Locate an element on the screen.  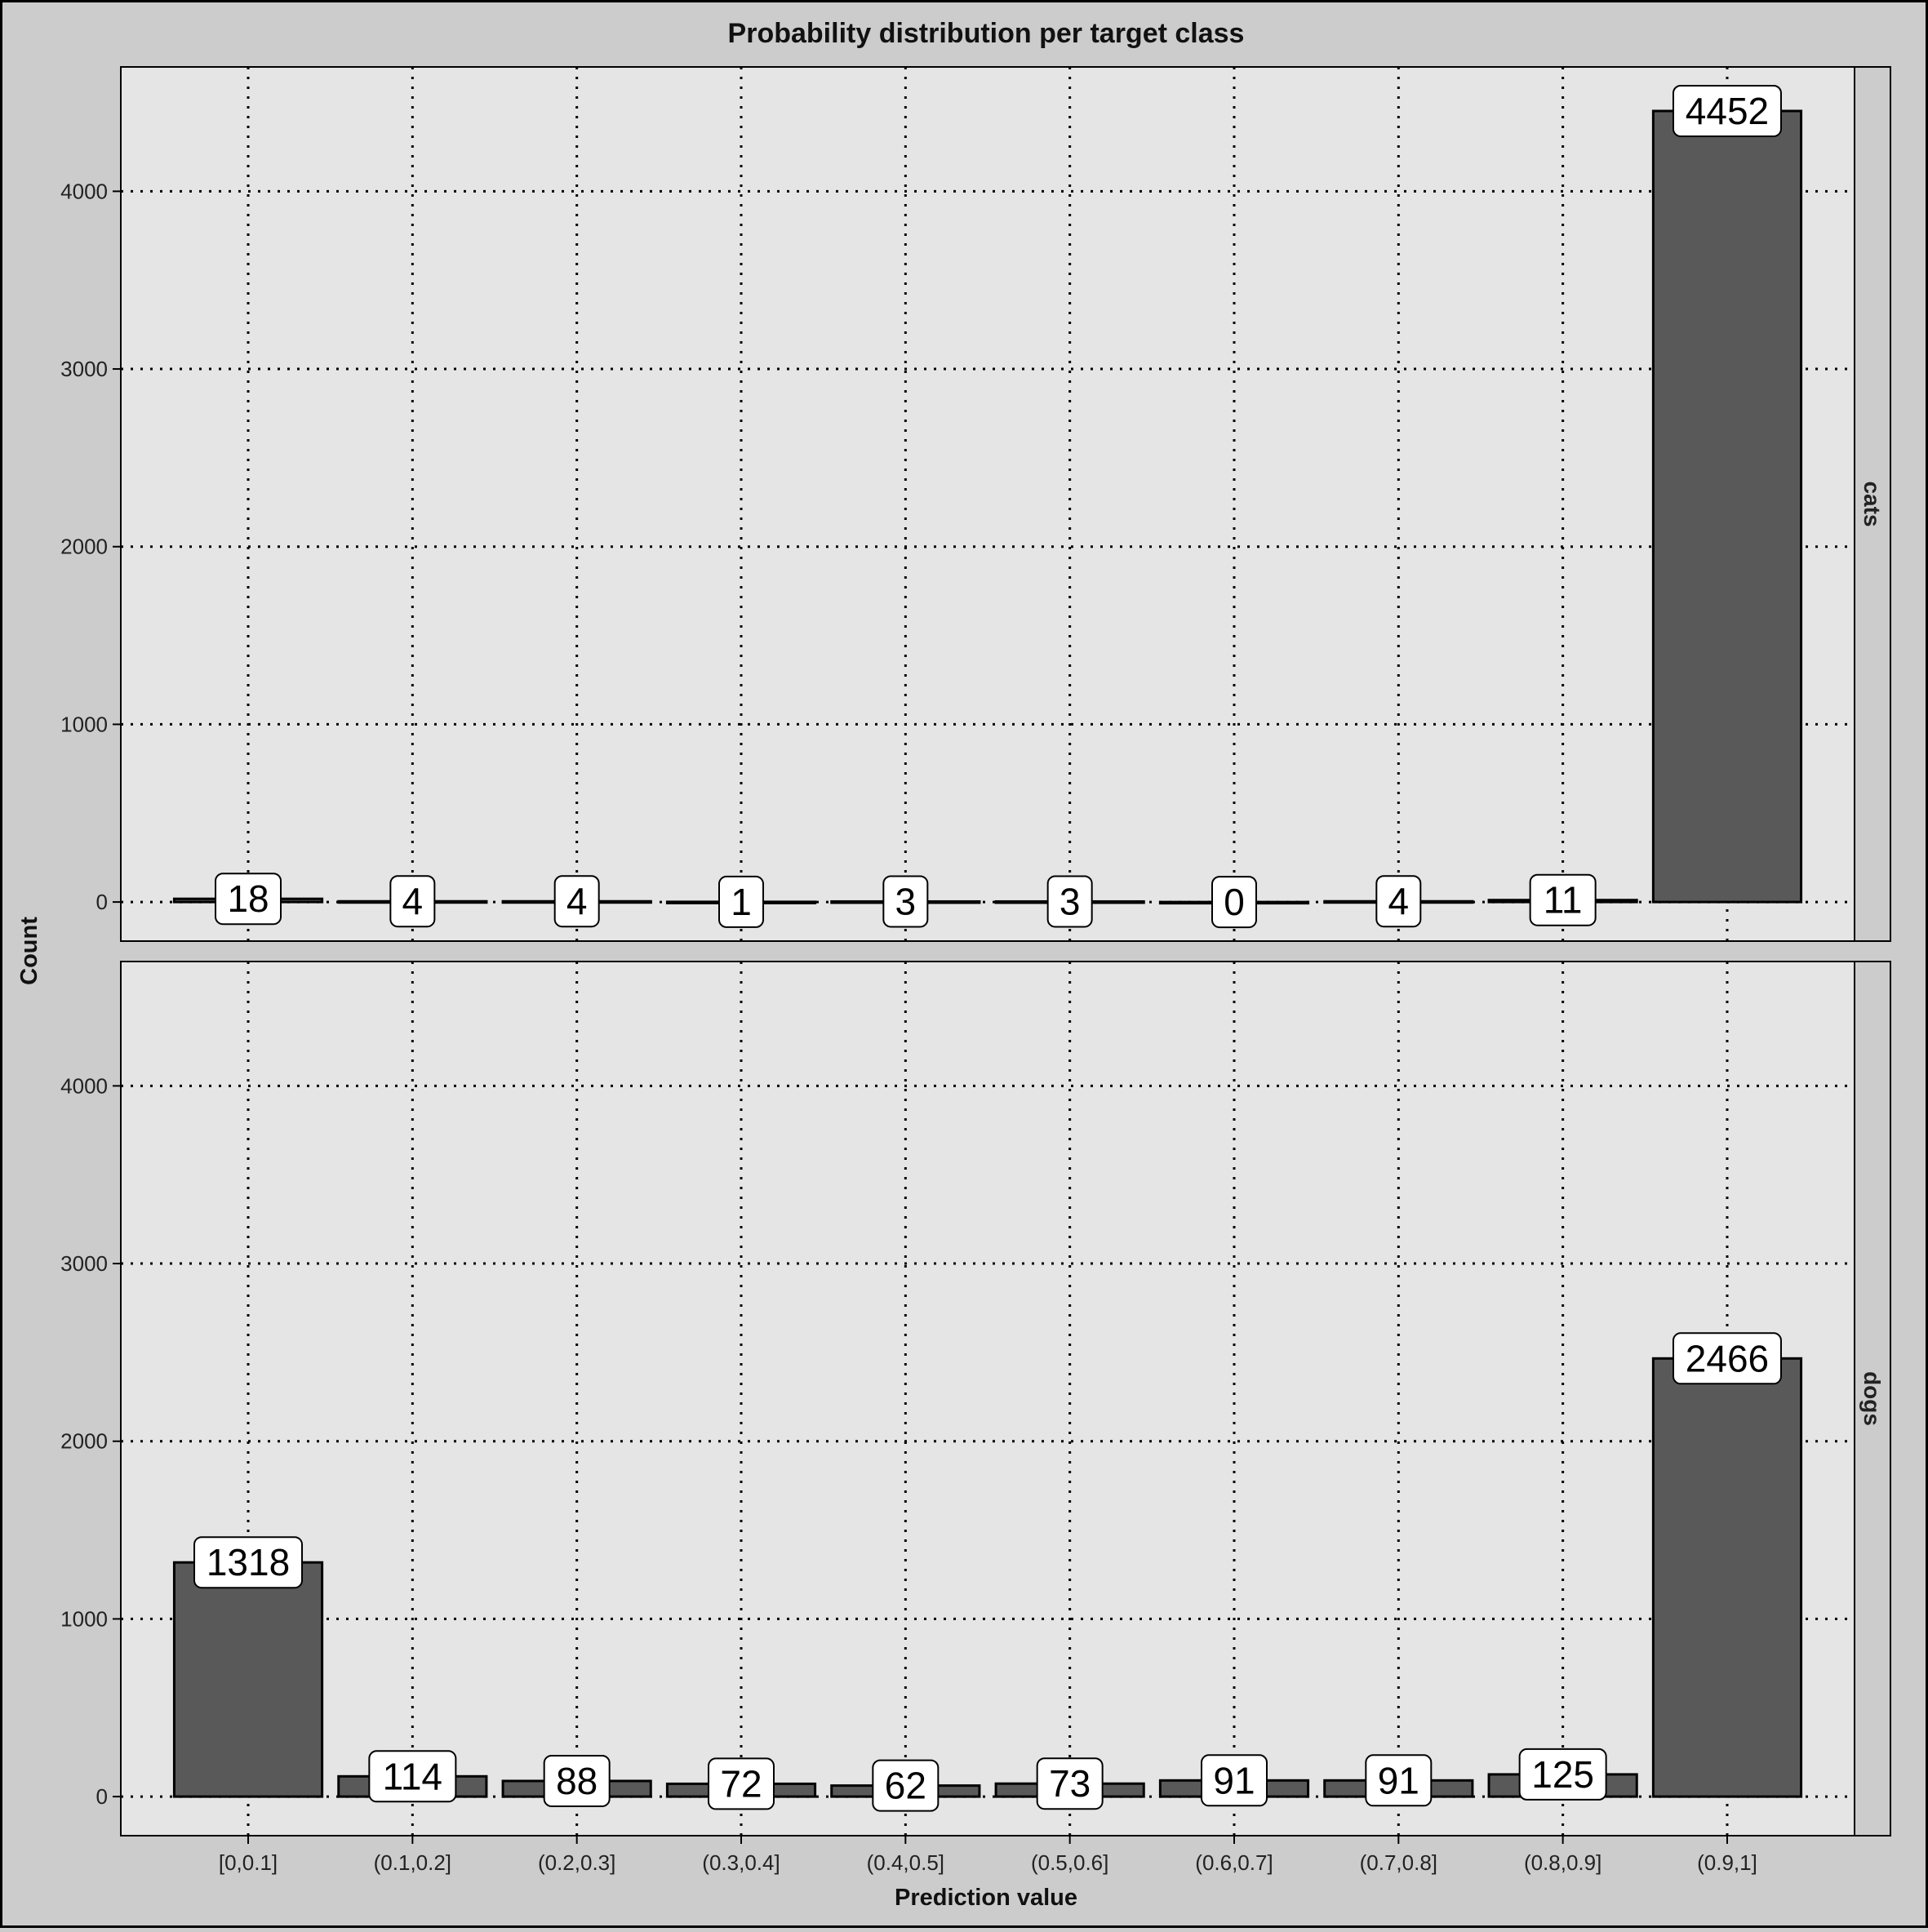
x-tick-label: [0,0.1] is located at coordinates (248, 1862).